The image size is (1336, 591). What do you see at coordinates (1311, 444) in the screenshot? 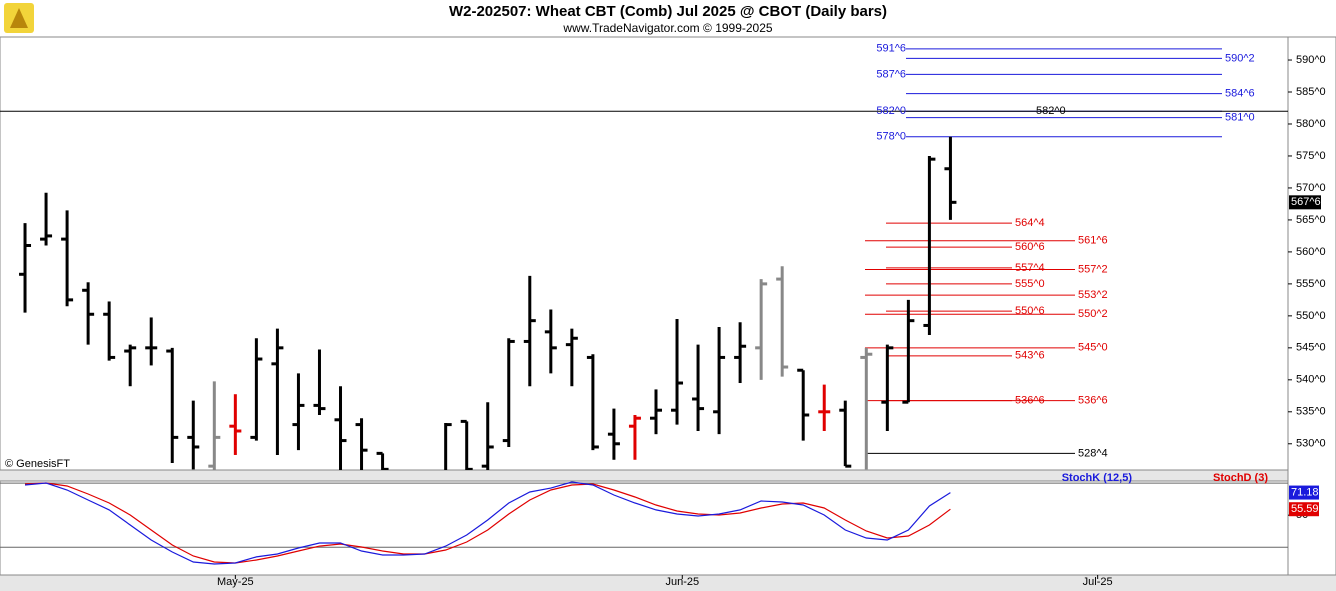
I see `y-tick-label: 530^0` at bounding box center [1311, 444].